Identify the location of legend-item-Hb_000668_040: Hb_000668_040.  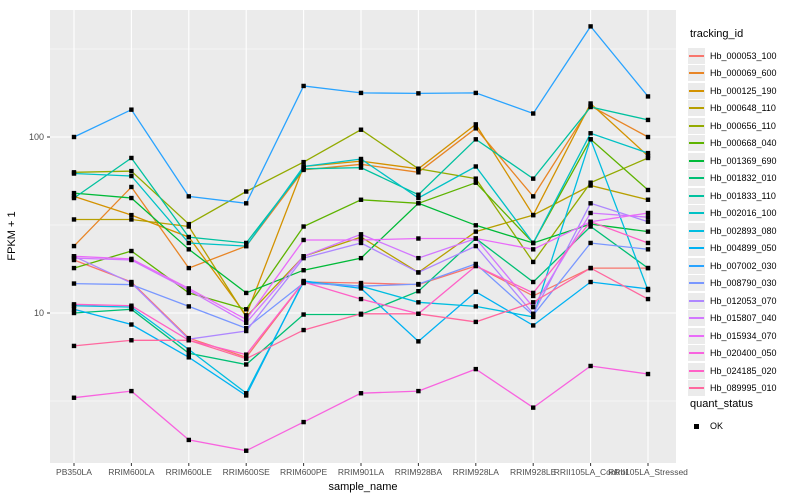
(744, 144).